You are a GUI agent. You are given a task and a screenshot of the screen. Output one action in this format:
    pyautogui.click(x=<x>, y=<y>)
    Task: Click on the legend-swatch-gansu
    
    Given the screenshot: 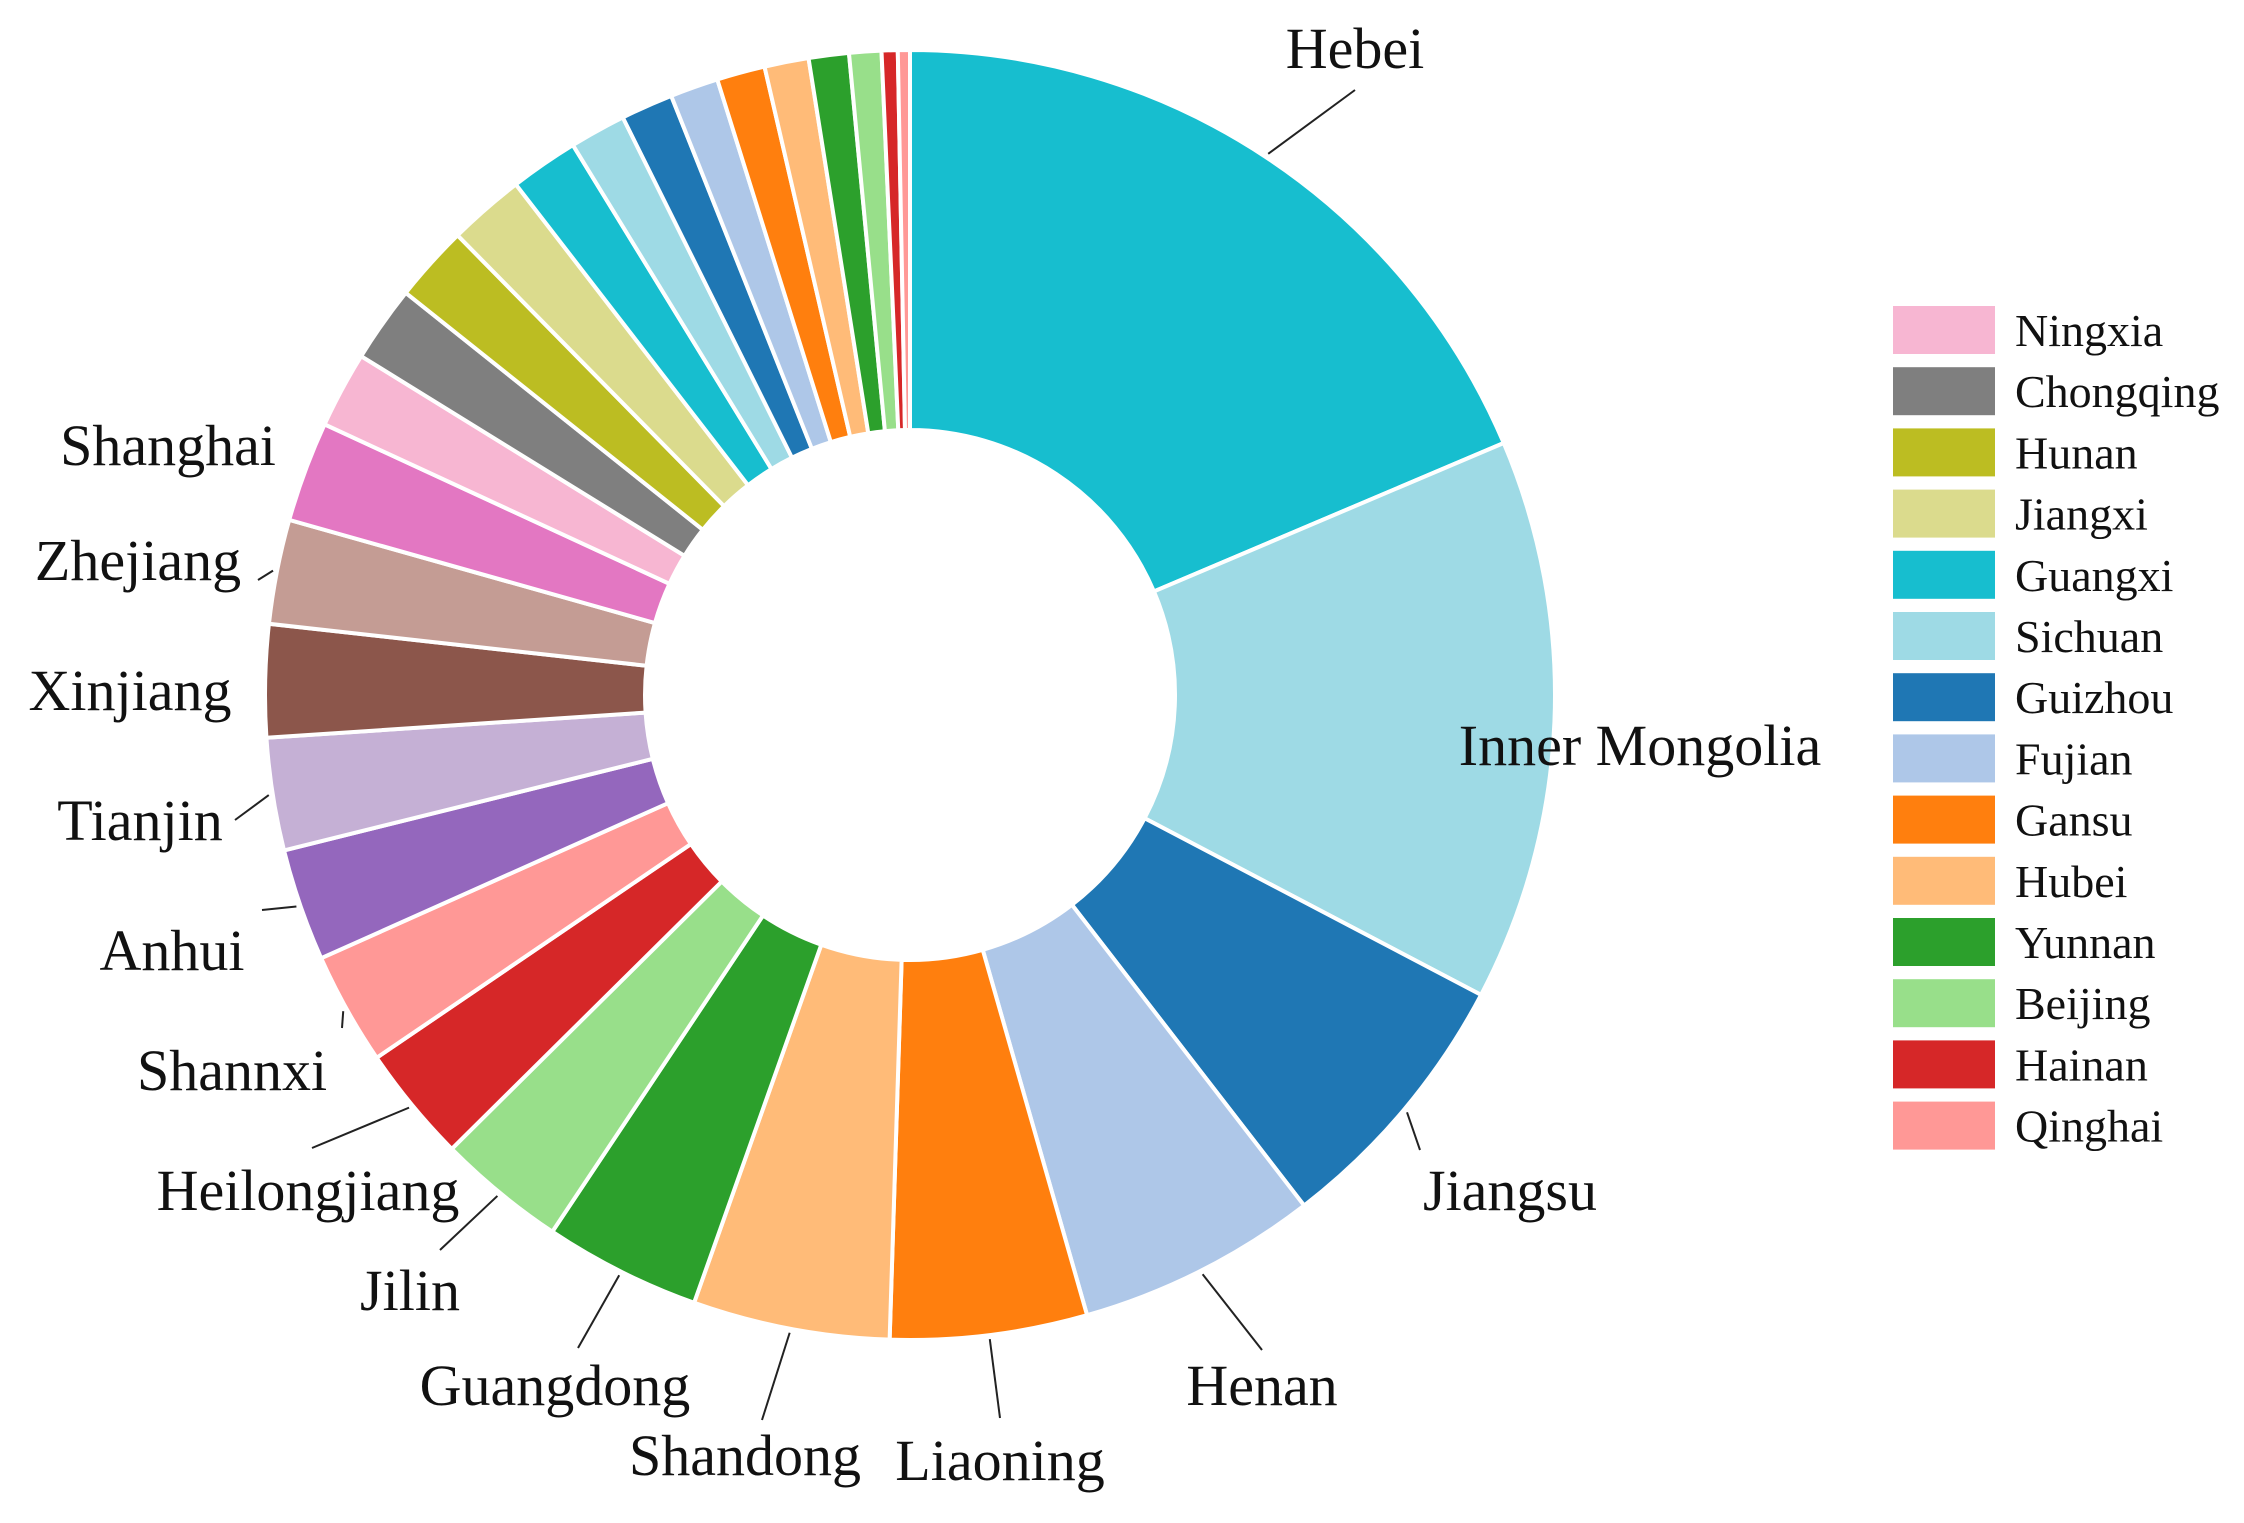 What is the action you would take?
    pyautogui.click(x=1944, y=819)
    